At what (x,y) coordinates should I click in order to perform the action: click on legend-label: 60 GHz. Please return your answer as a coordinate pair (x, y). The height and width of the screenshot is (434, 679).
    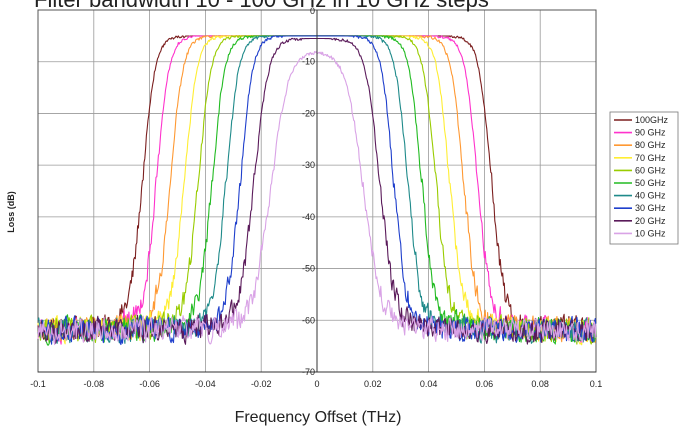
    Looking at the image, I should click on (650, 170).